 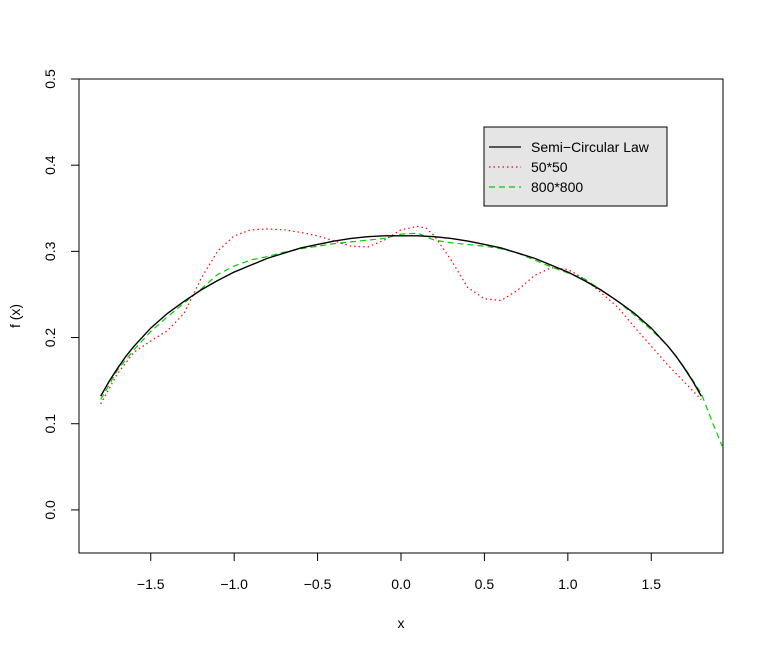 What do you see at coordinates (549, 167) in the screenshot?
I see `legend-label: 50*50` at bounding box center [549, 167].